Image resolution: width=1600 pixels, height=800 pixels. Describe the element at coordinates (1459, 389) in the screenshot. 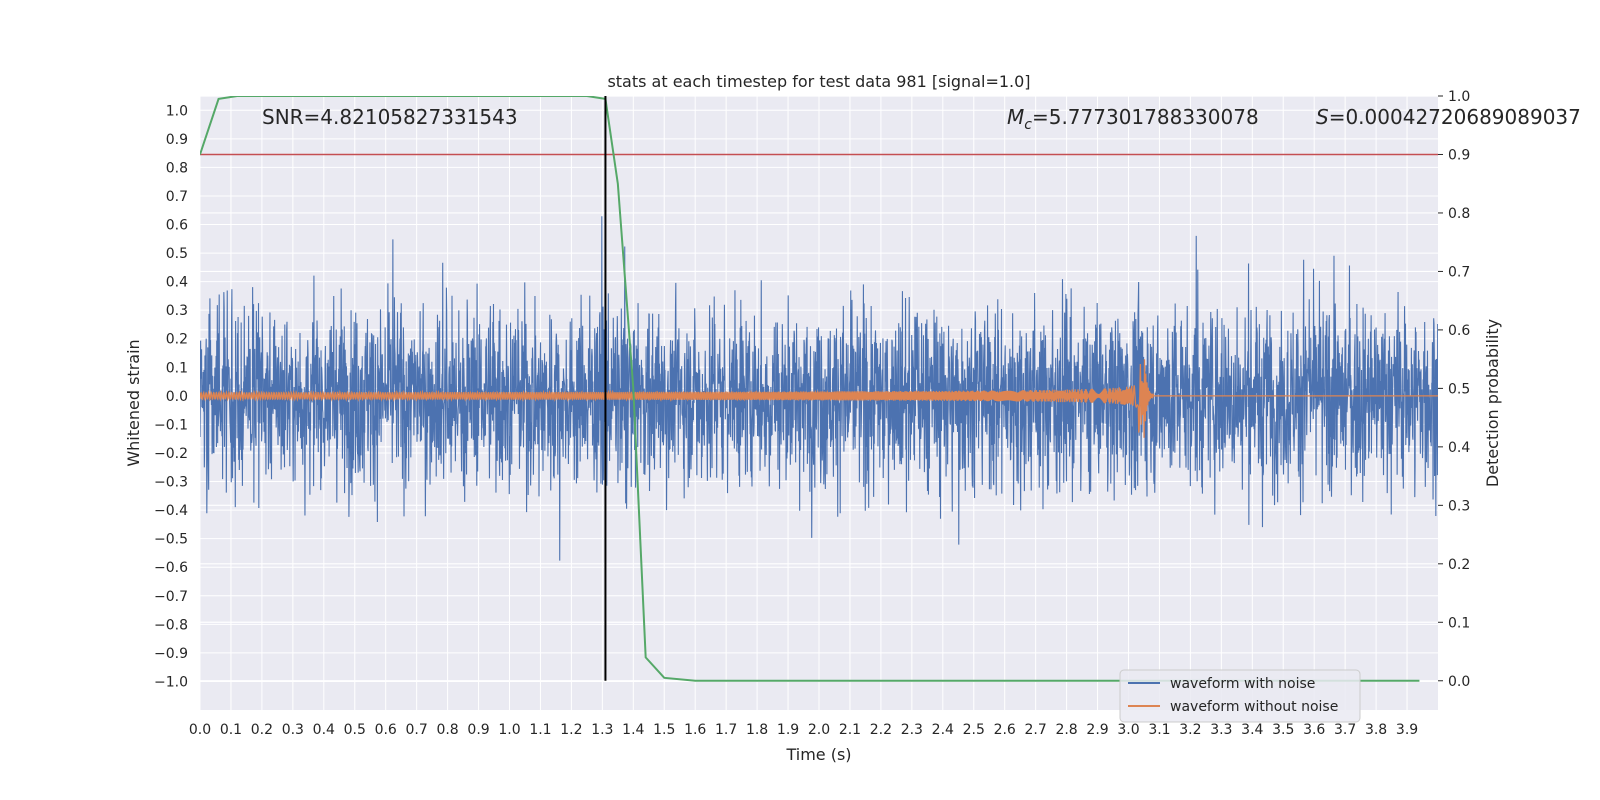

I see `y-right-tick-label: 0.5` at that location.